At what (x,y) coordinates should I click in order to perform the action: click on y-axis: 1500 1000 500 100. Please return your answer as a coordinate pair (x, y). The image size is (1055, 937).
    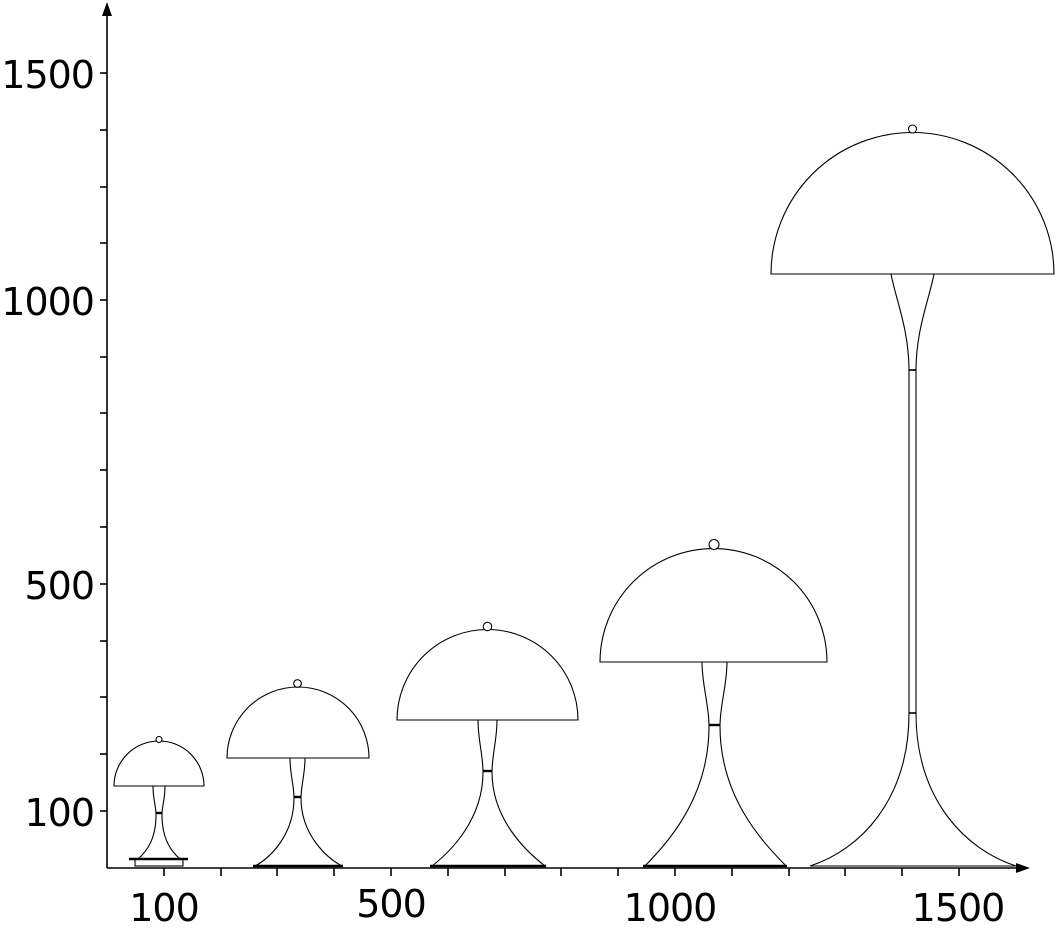
    Looking at the image, I should click on (56, 435).